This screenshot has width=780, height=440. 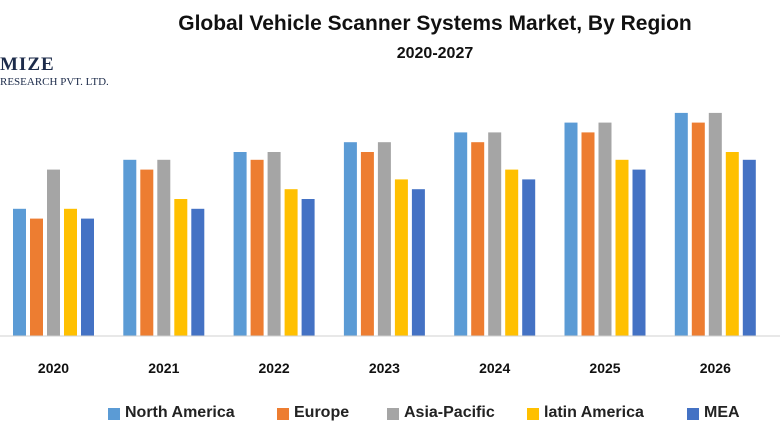 What do you see at coordinates (350, 239) in the screenshot?
I see `bar-north-america-2023` at bounding box center [350, 239].